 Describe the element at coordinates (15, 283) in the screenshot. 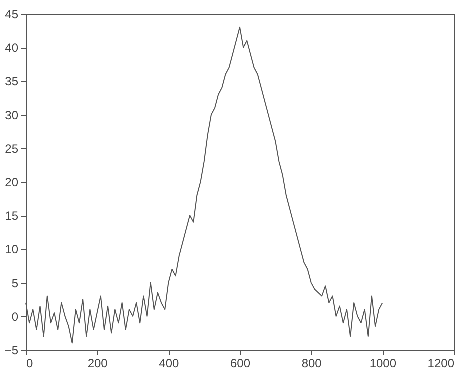

I see `y-tick-label: 5` at that location.